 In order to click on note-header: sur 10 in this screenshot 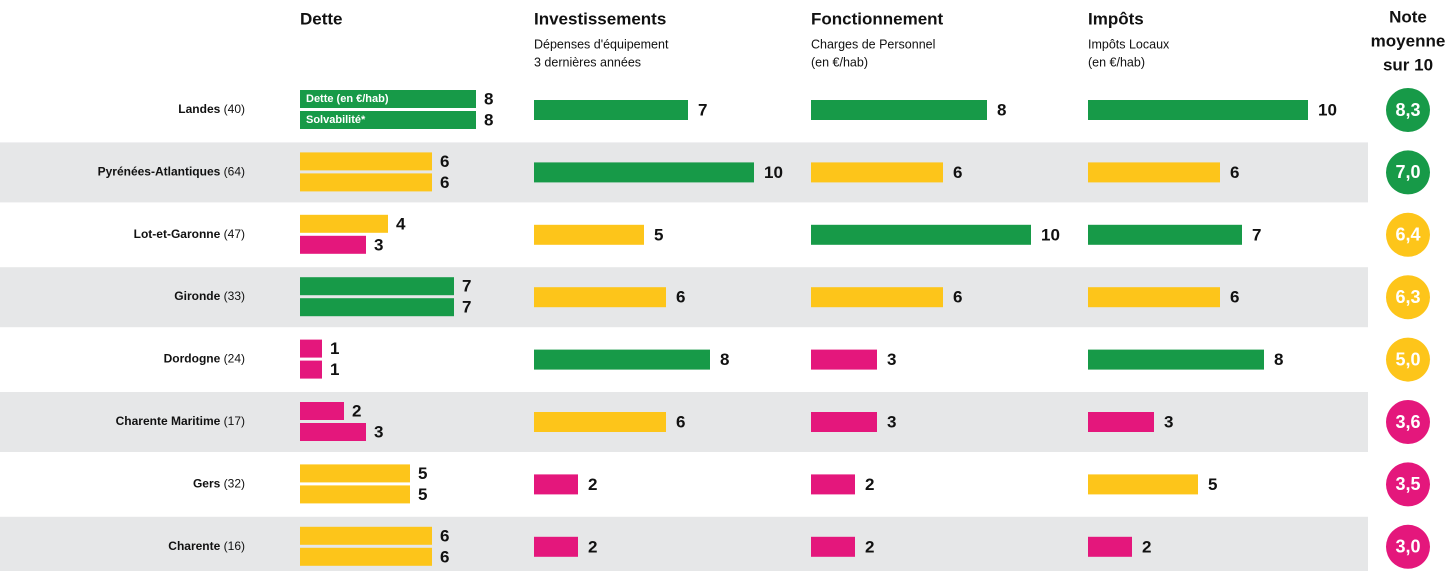, I will do `click(1408, 64)`.